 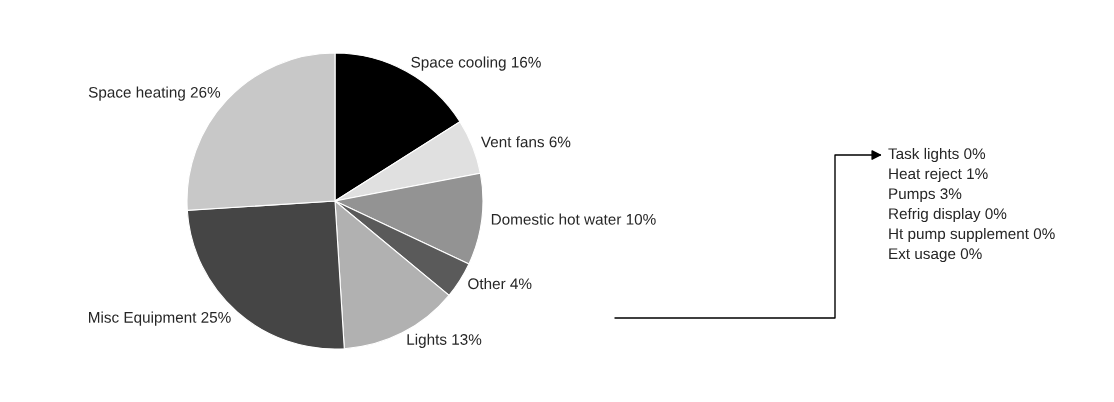 I want to click on slice-label: Domestic hot water 10%, so click(x=573, y=219).